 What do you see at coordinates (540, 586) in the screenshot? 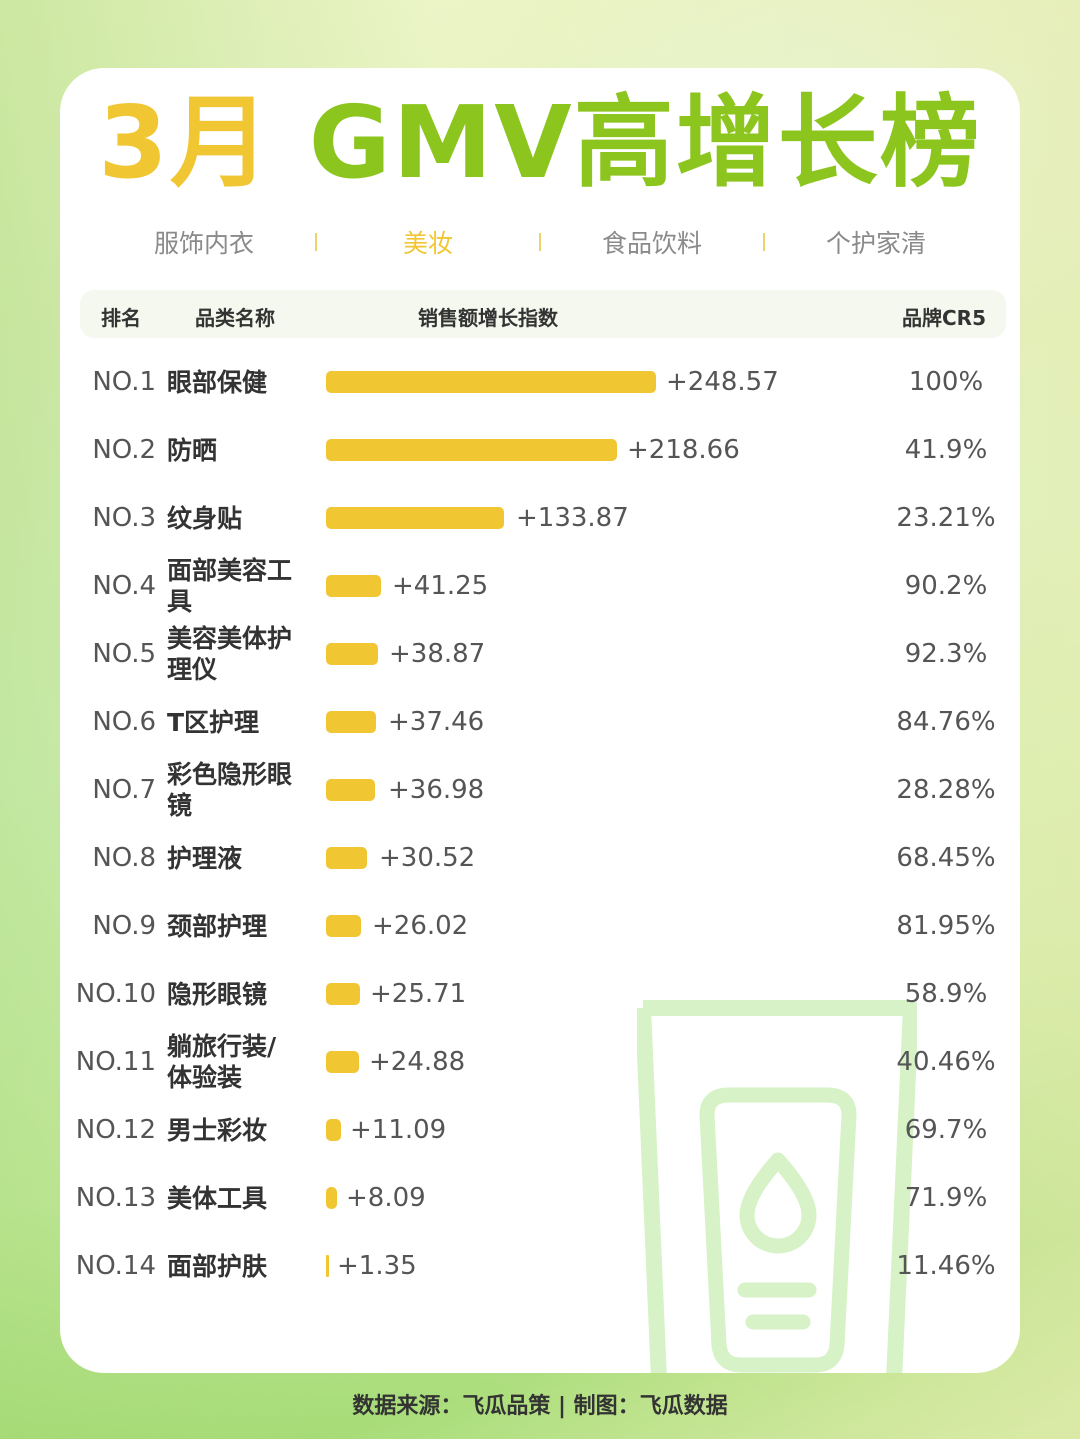
I see `table-row: NO.4 面部美容工具 +41.25 90.2%` at bounding box center [540, 586].